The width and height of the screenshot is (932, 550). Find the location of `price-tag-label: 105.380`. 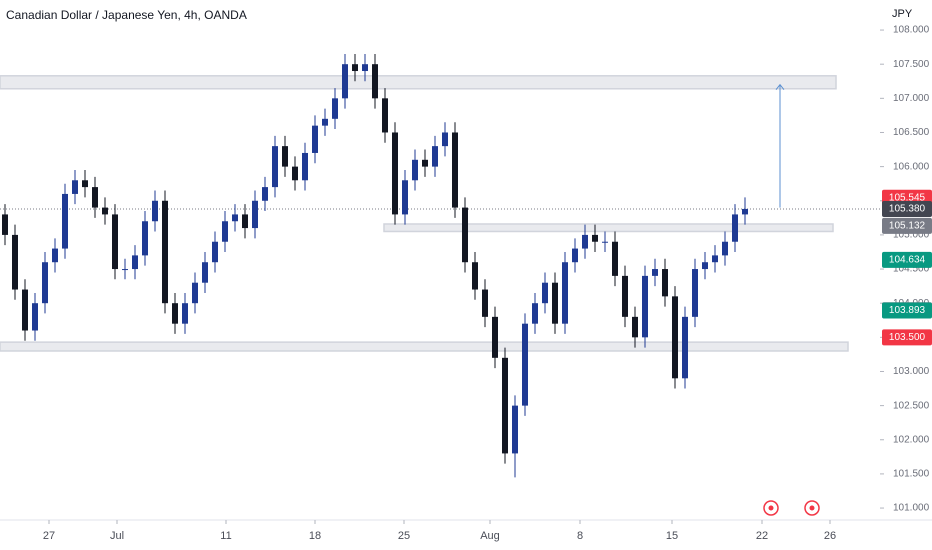

price-tag-label: 105.380 is located at coordinates (907, 209).